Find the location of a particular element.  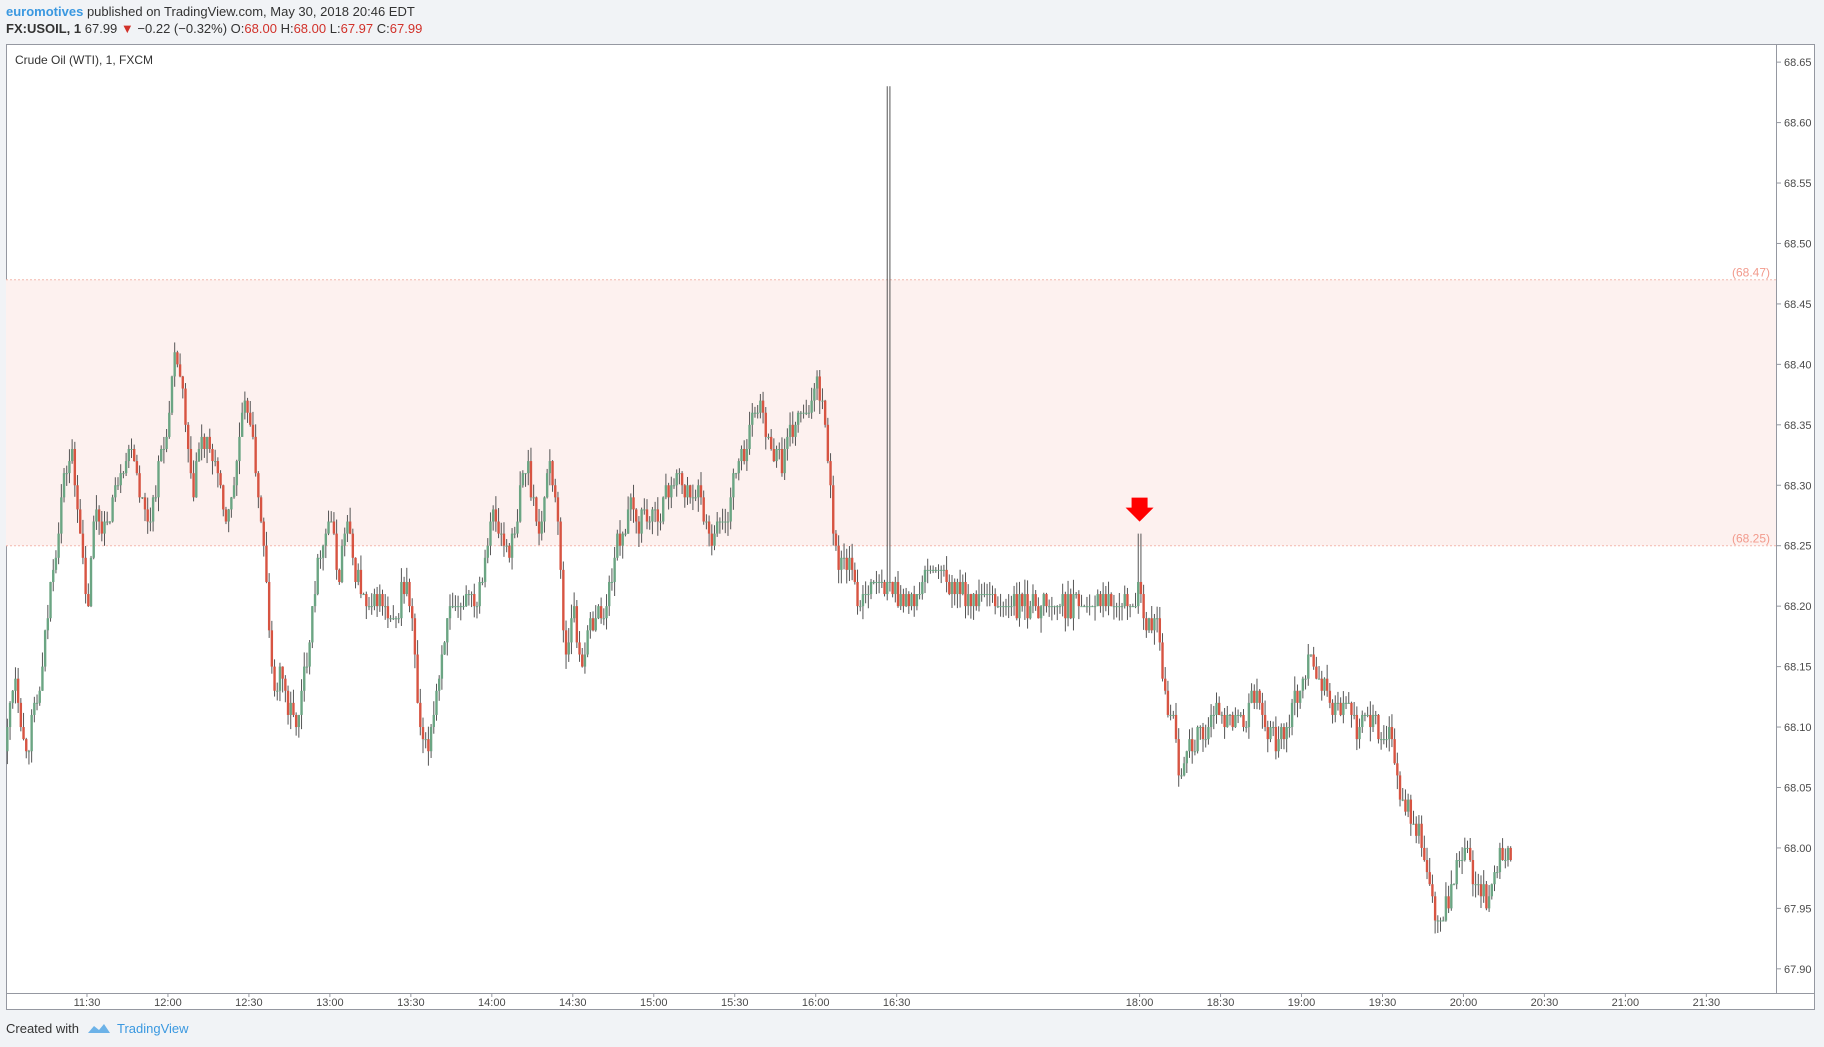

time-tick-label: 21:00 is located at coordinates (1626, 1003).